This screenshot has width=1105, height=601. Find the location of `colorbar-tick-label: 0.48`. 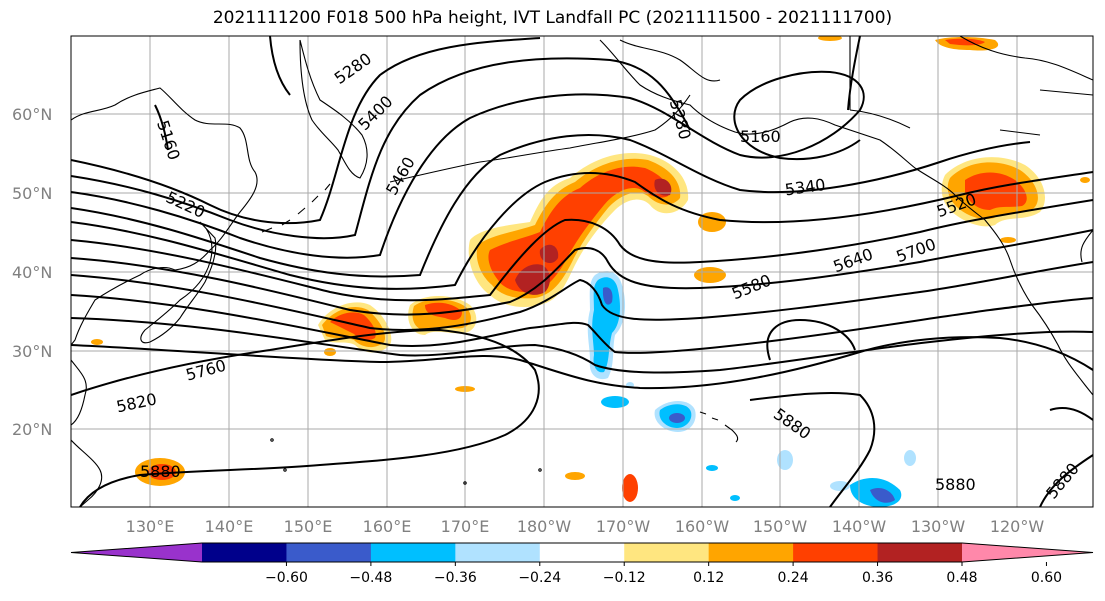

colorbar-tick-label: 0.48 is located at coordinates (961, 578).